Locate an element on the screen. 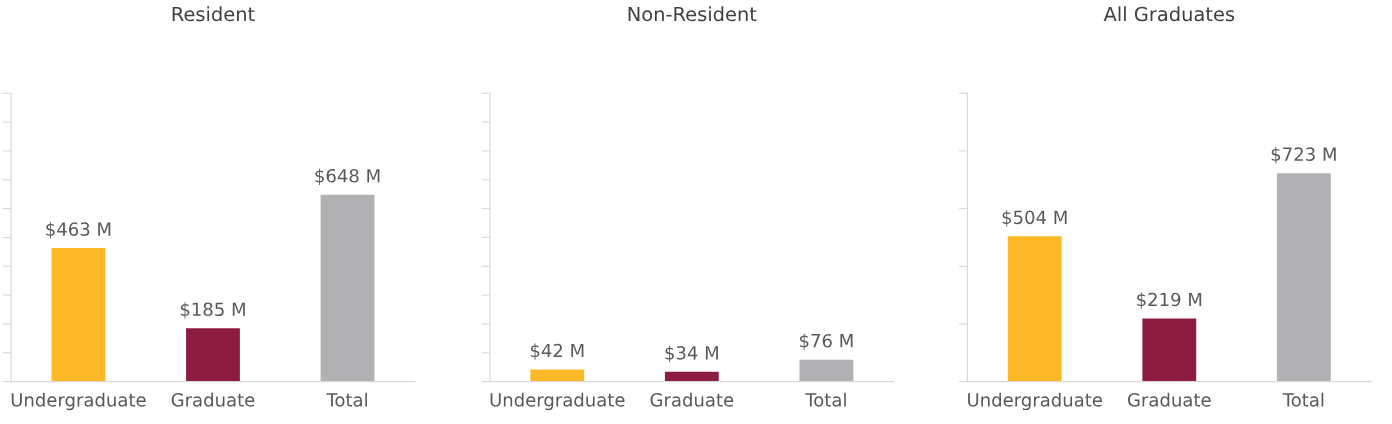  data-label: $504 M is located at coordinates (1034, 218).